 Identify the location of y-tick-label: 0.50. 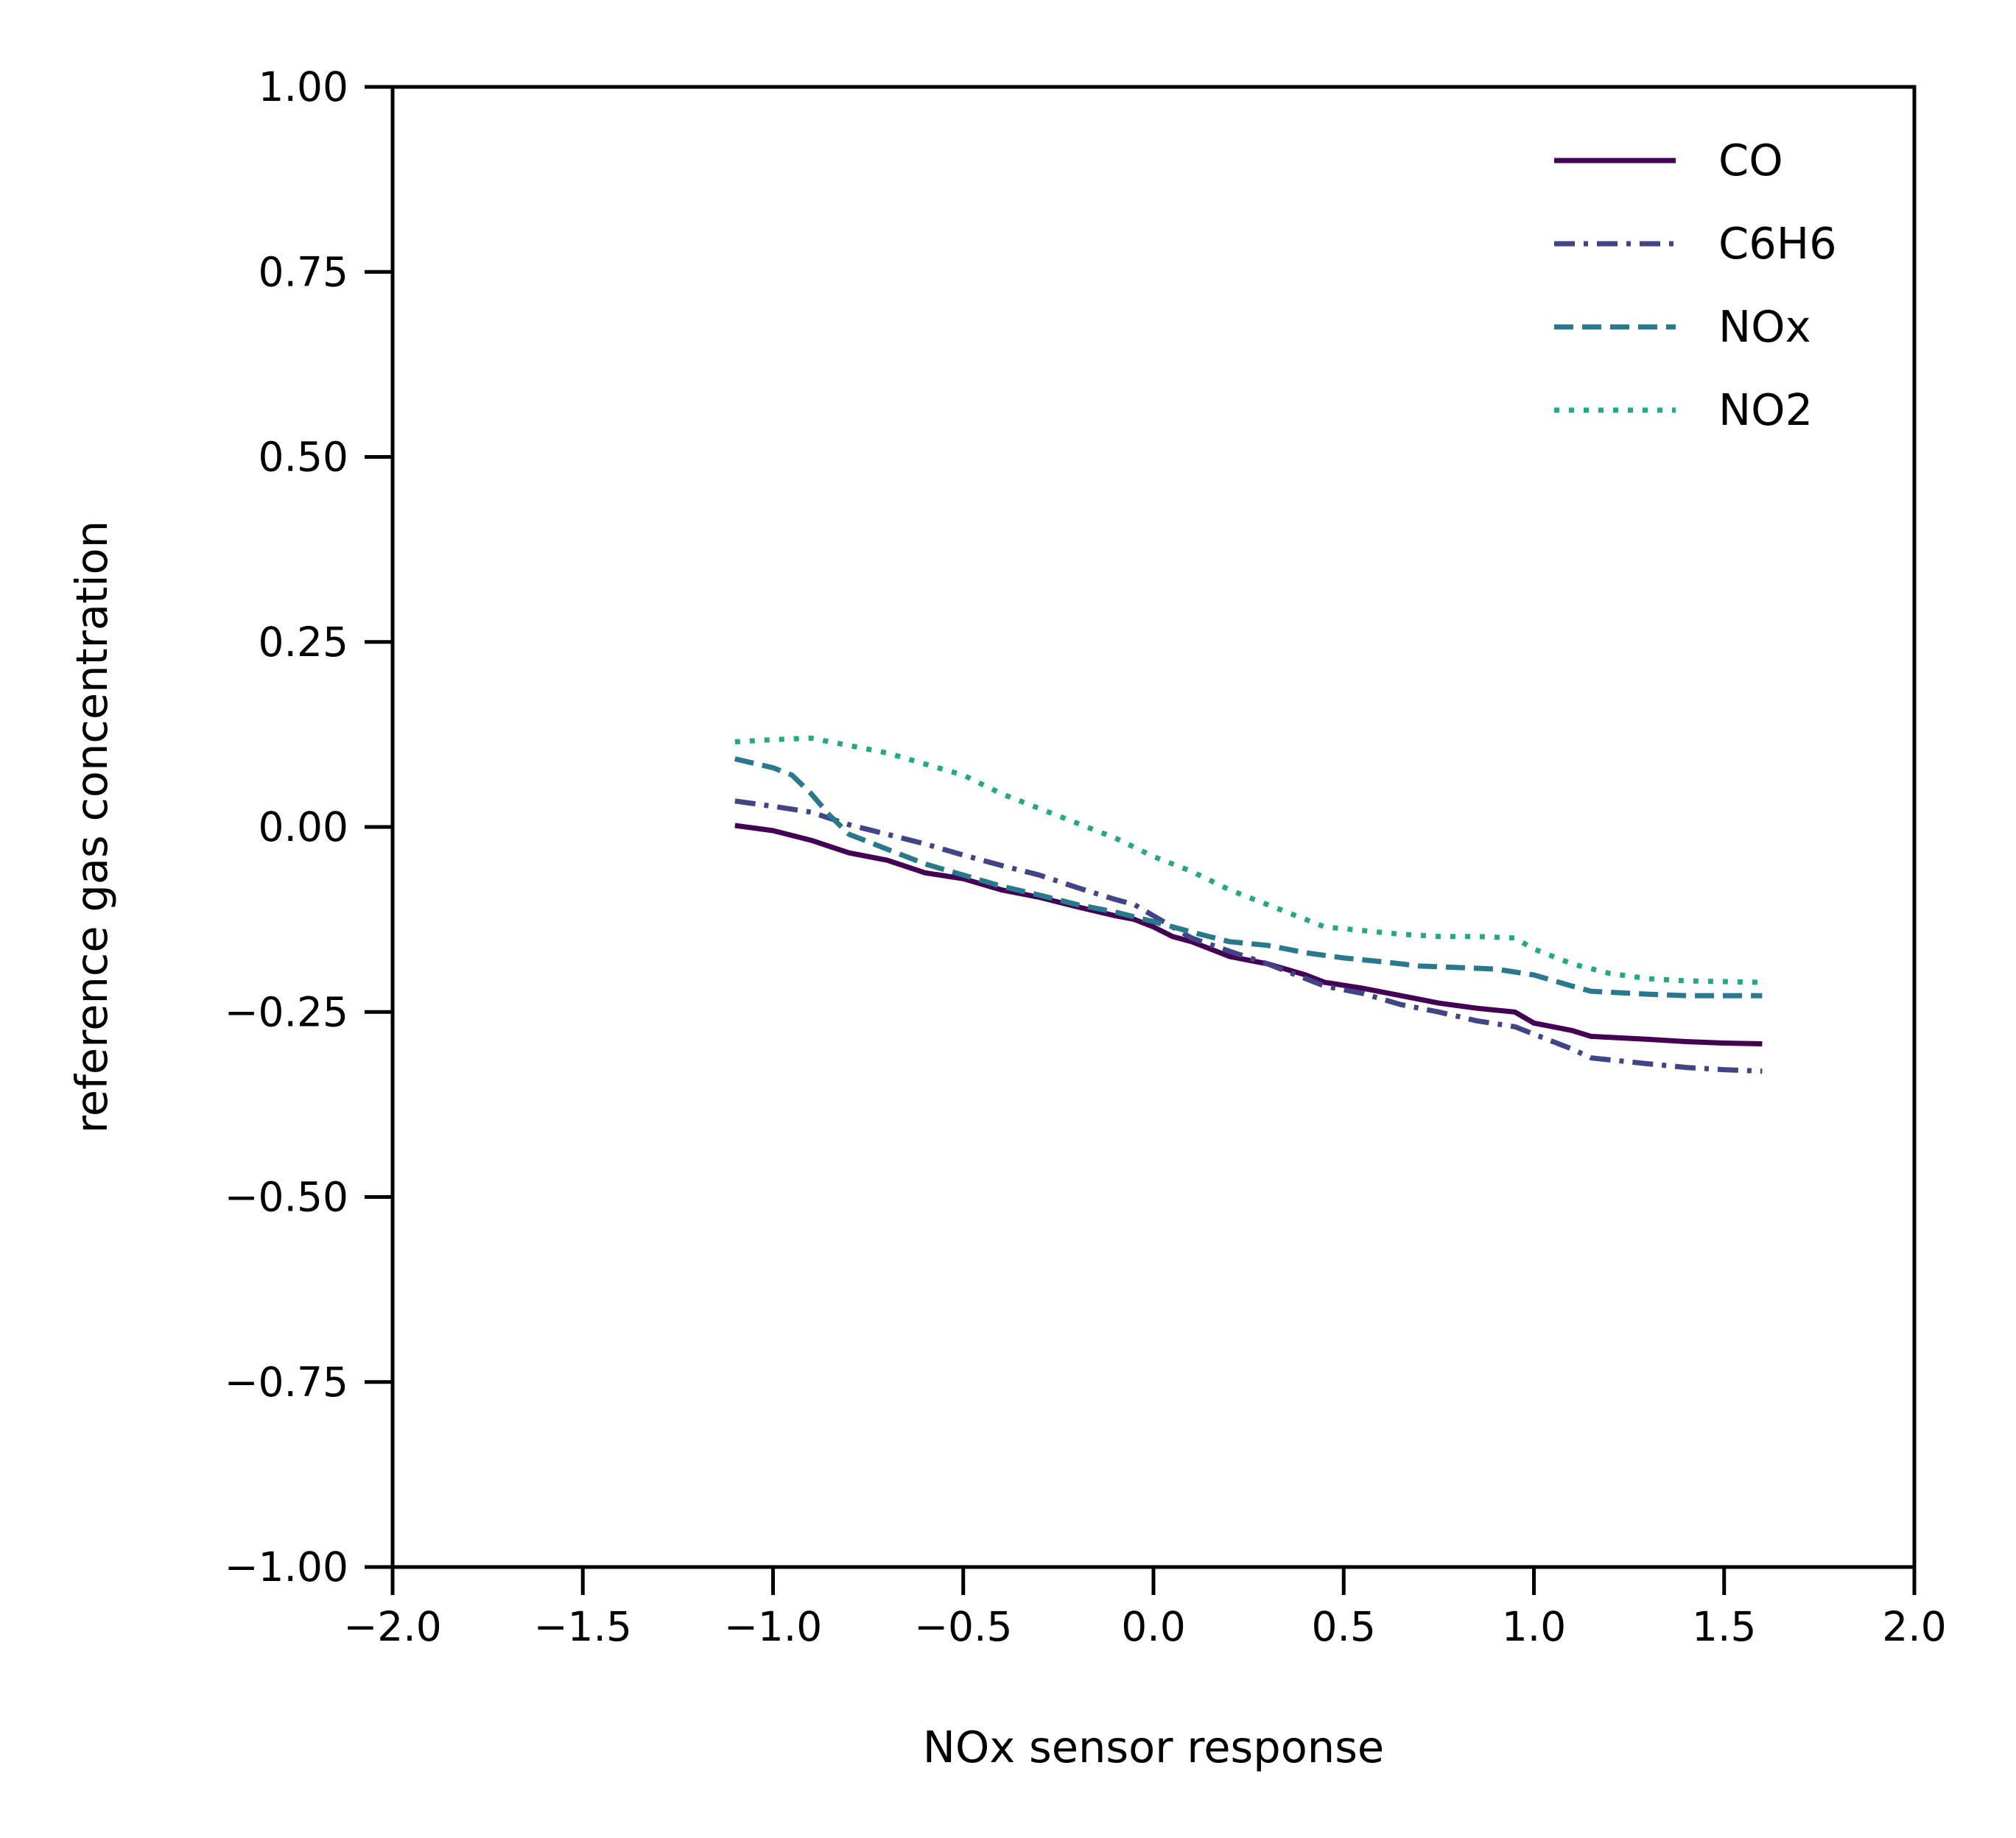
(303, 457).